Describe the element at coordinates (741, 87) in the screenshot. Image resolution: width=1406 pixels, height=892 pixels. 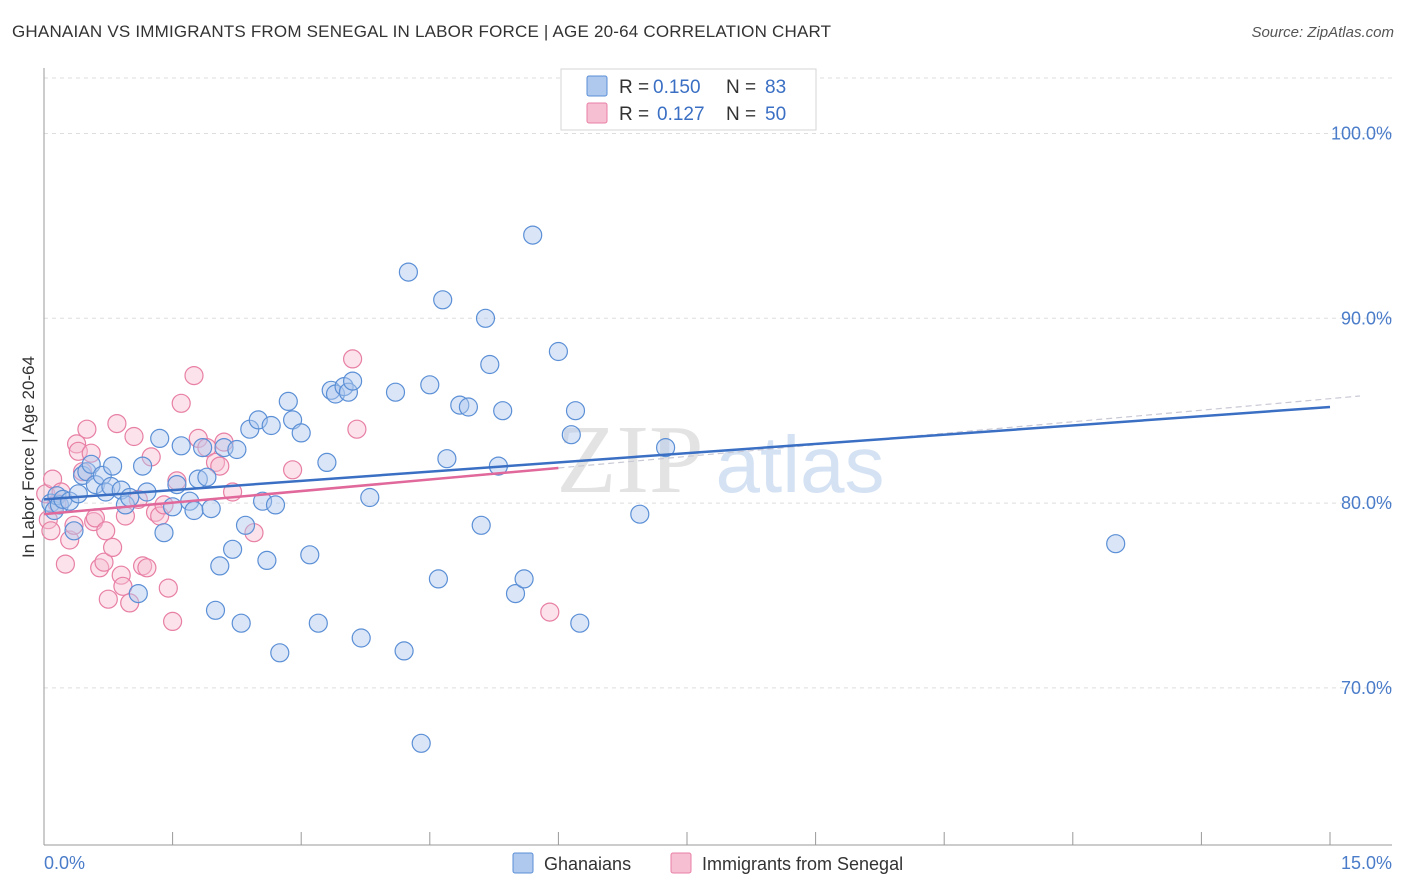
I see `legend-n-label-1: N =` at that location.